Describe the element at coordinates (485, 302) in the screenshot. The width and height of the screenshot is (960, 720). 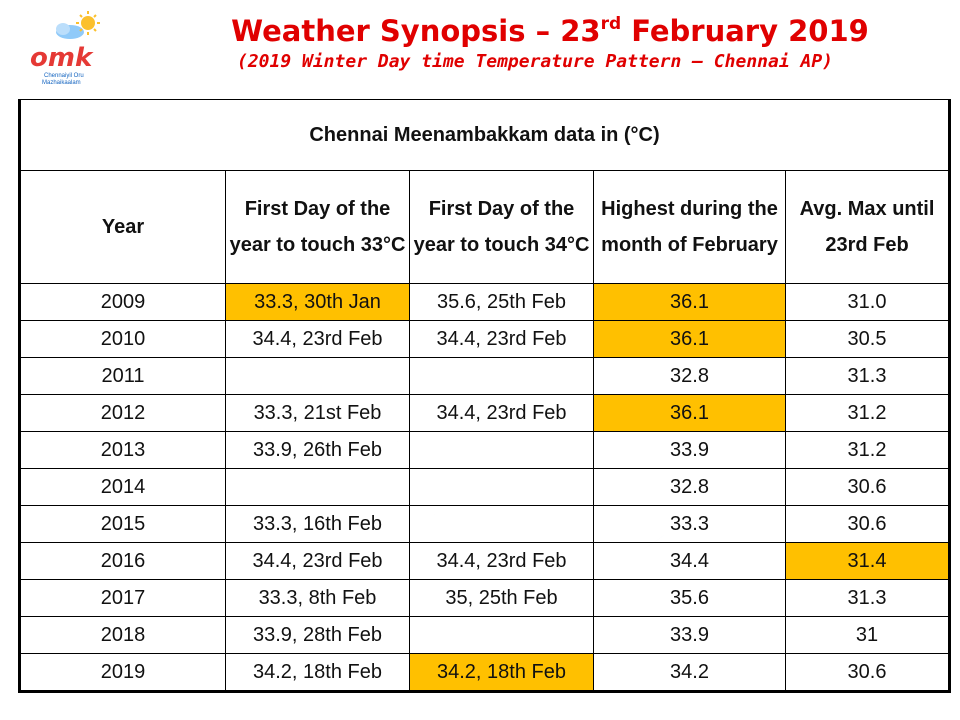
I see `table-row: 2009 33.3, 30th Jan 35.6, 25th Feb 36.1 31.0` at that location.